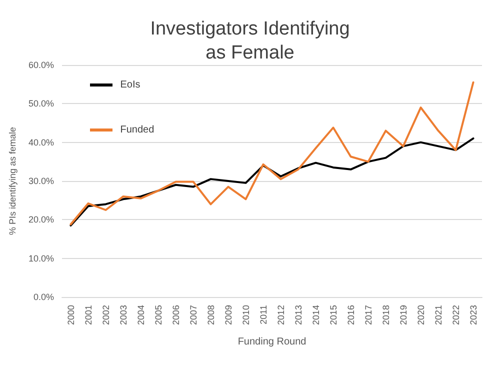 The image size is (500, 375). I want to click on y-tick-label: 20.0%, so click(41, 219).